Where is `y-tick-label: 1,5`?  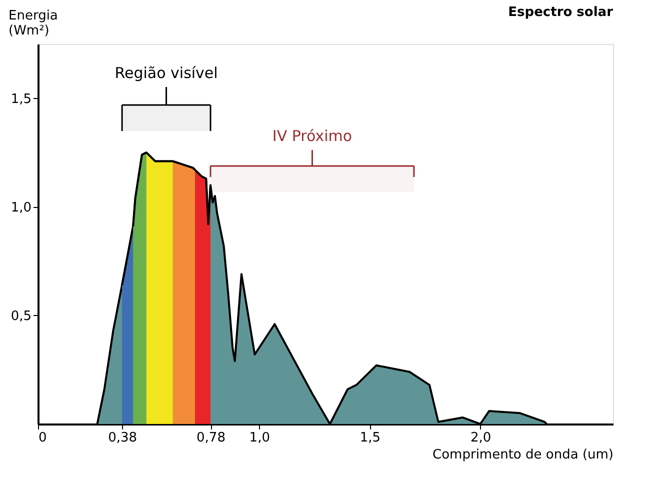 y-tick-label: 1,5 is located at coordinates (21, 99).